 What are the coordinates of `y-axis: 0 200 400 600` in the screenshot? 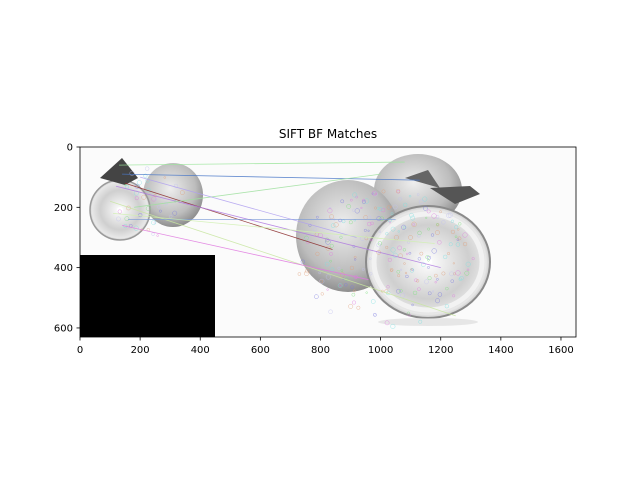 It's located at (67, 238).